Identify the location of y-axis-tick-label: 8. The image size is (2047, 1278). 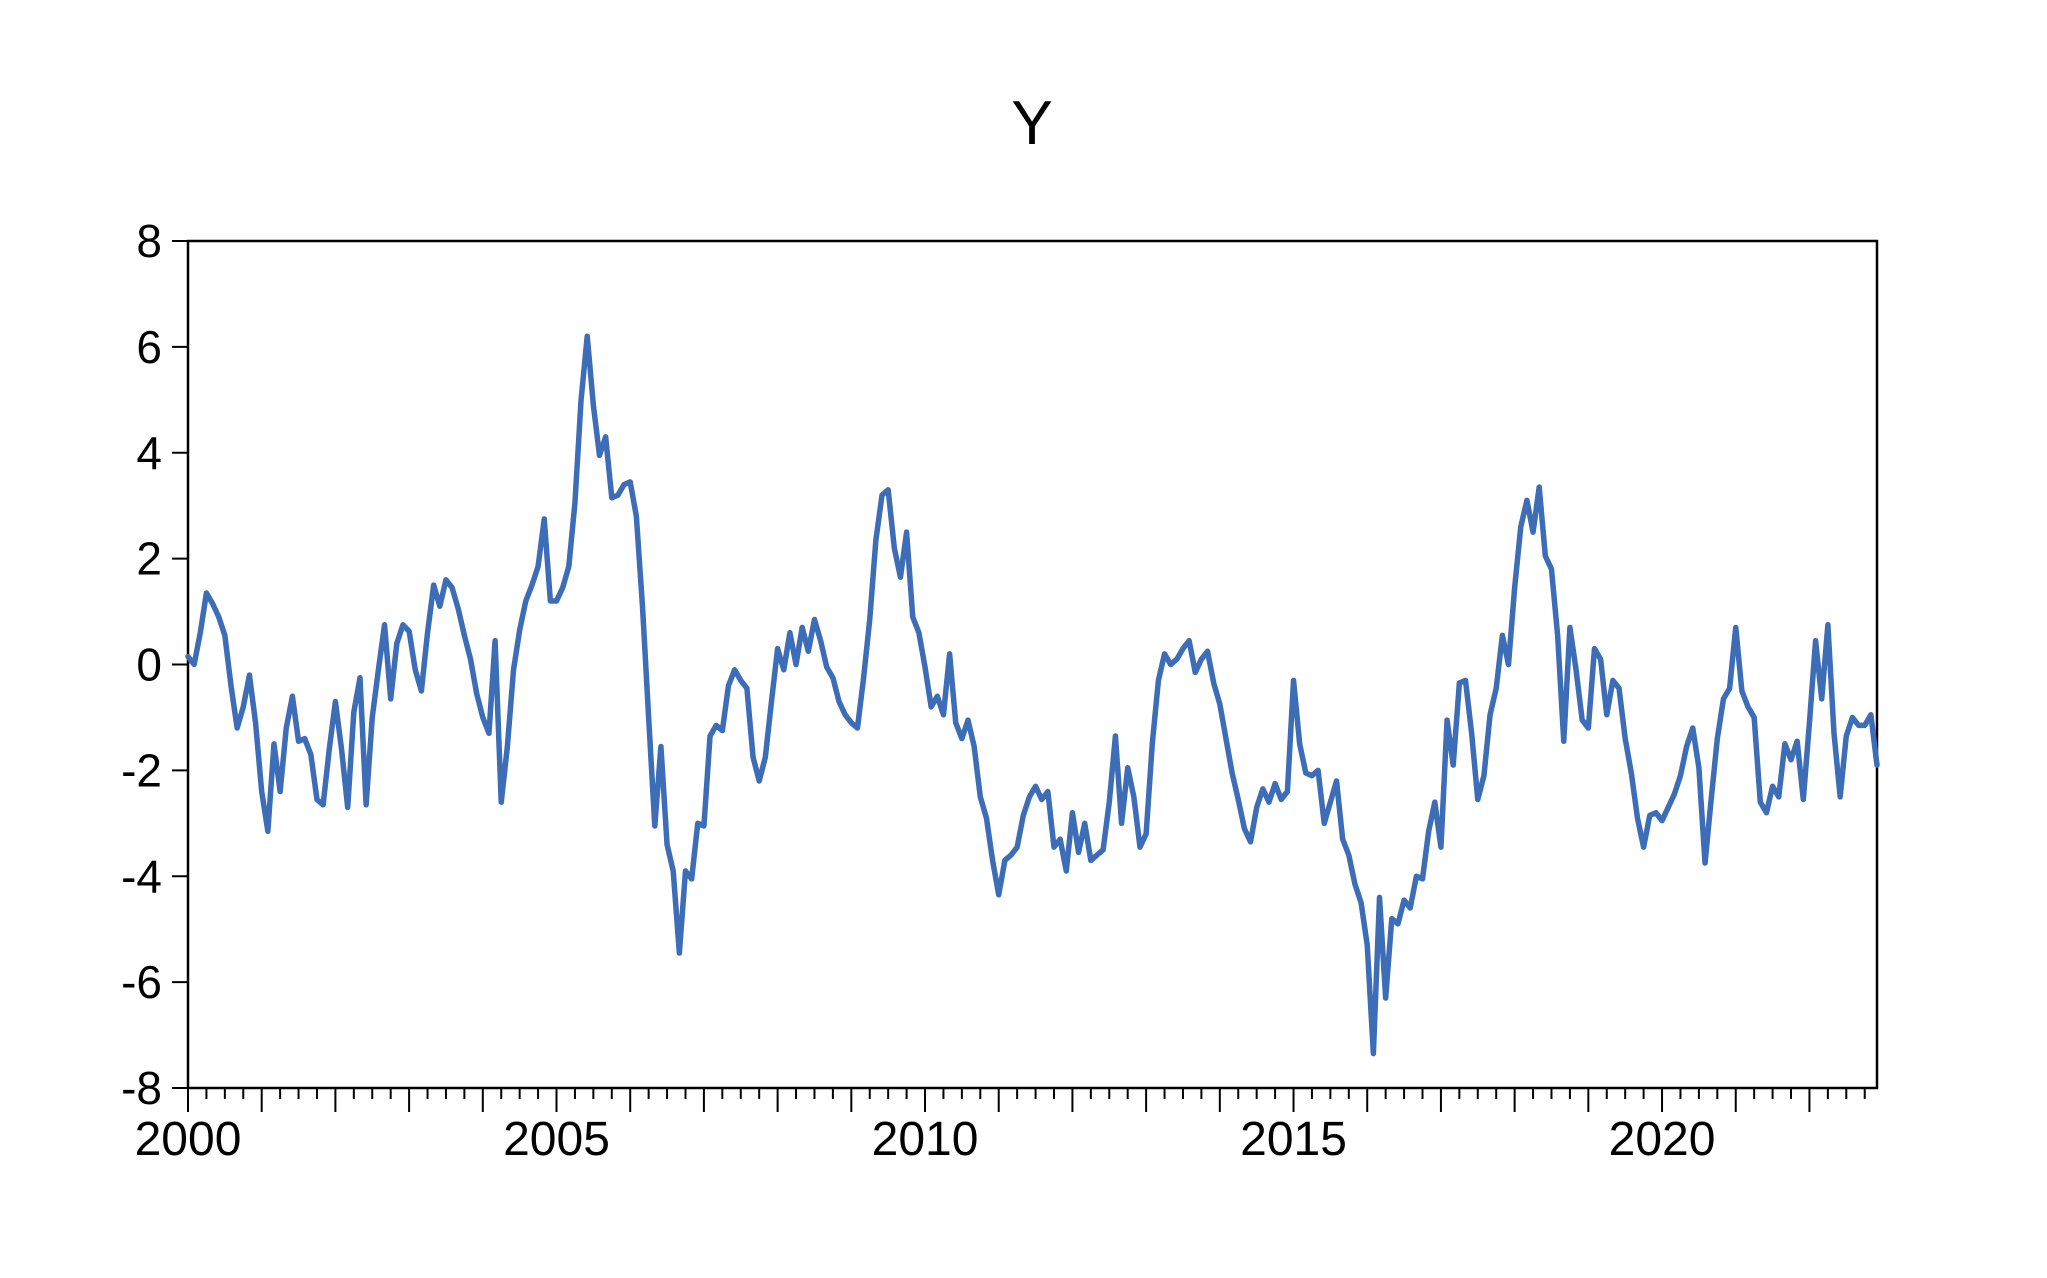
(149, 241).